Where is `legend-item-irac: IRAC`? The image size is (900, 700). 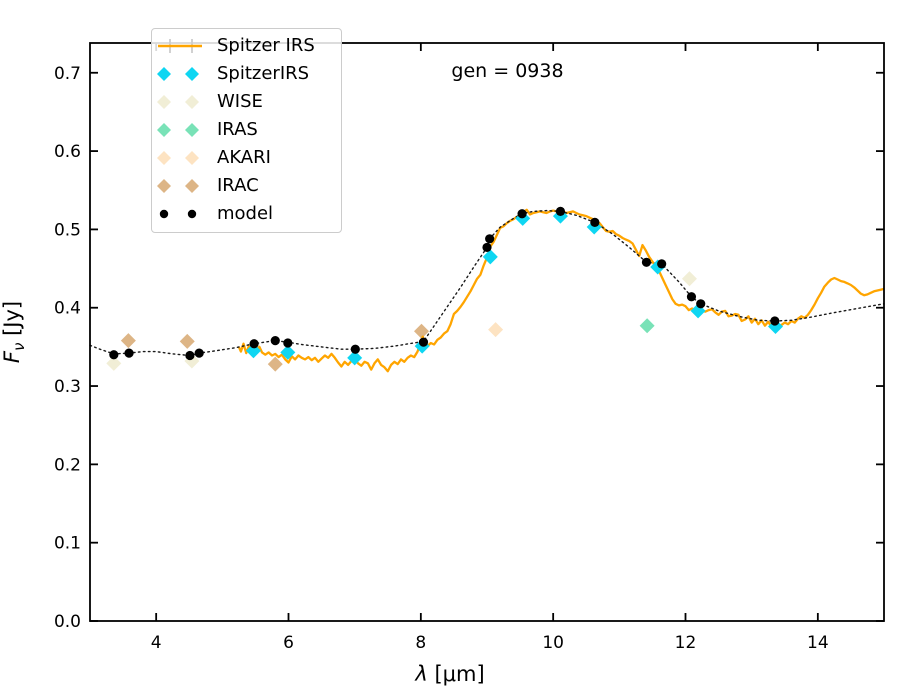 legend-item-irac: IRAC is located at coordinates (246, 186).